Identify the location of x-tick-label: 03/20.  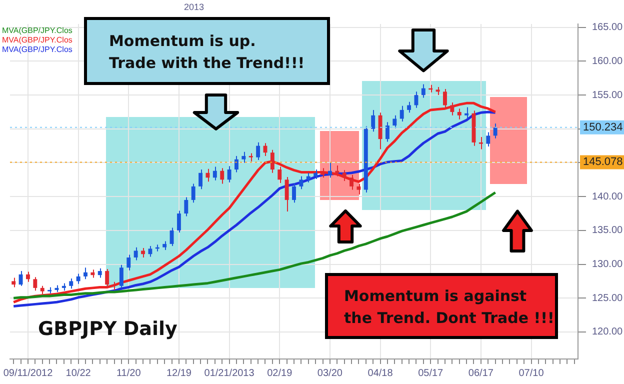
(330, 373).